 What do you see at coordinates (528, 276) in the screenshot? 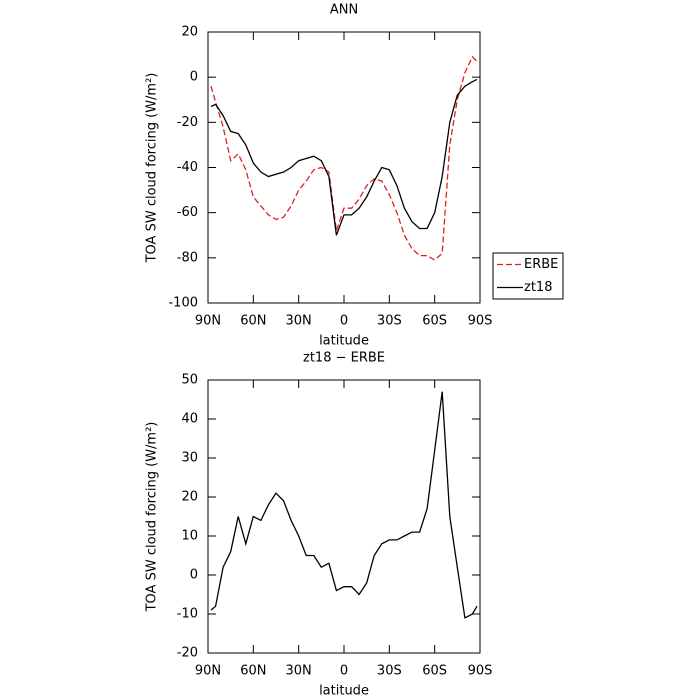
I see `legend-box` at bounding box center [528, 276].